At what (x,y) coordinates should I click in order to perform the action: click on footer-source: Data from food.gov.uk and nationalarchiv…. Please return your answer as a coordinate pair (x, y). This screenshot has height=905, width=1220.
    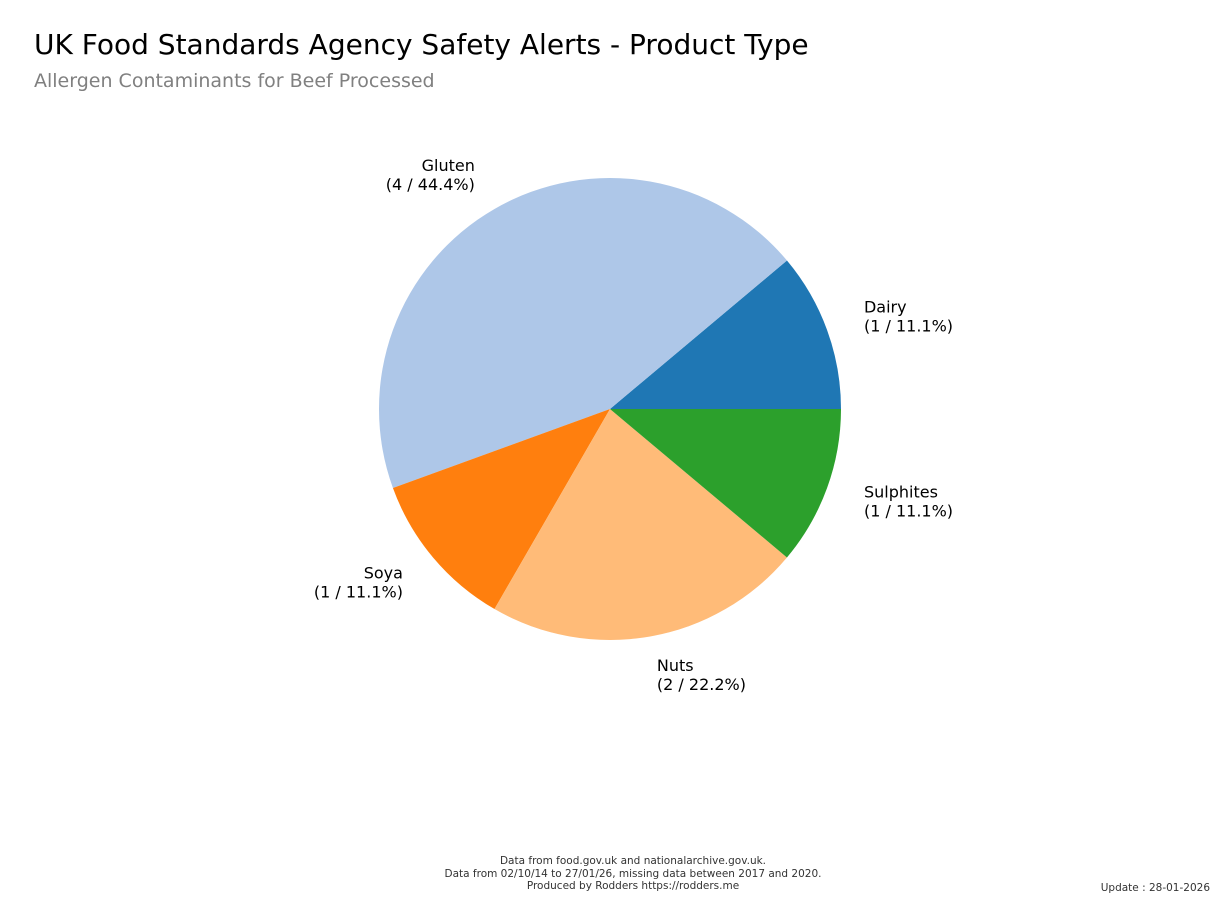
    Looking at the image, I should click on (633, 861).